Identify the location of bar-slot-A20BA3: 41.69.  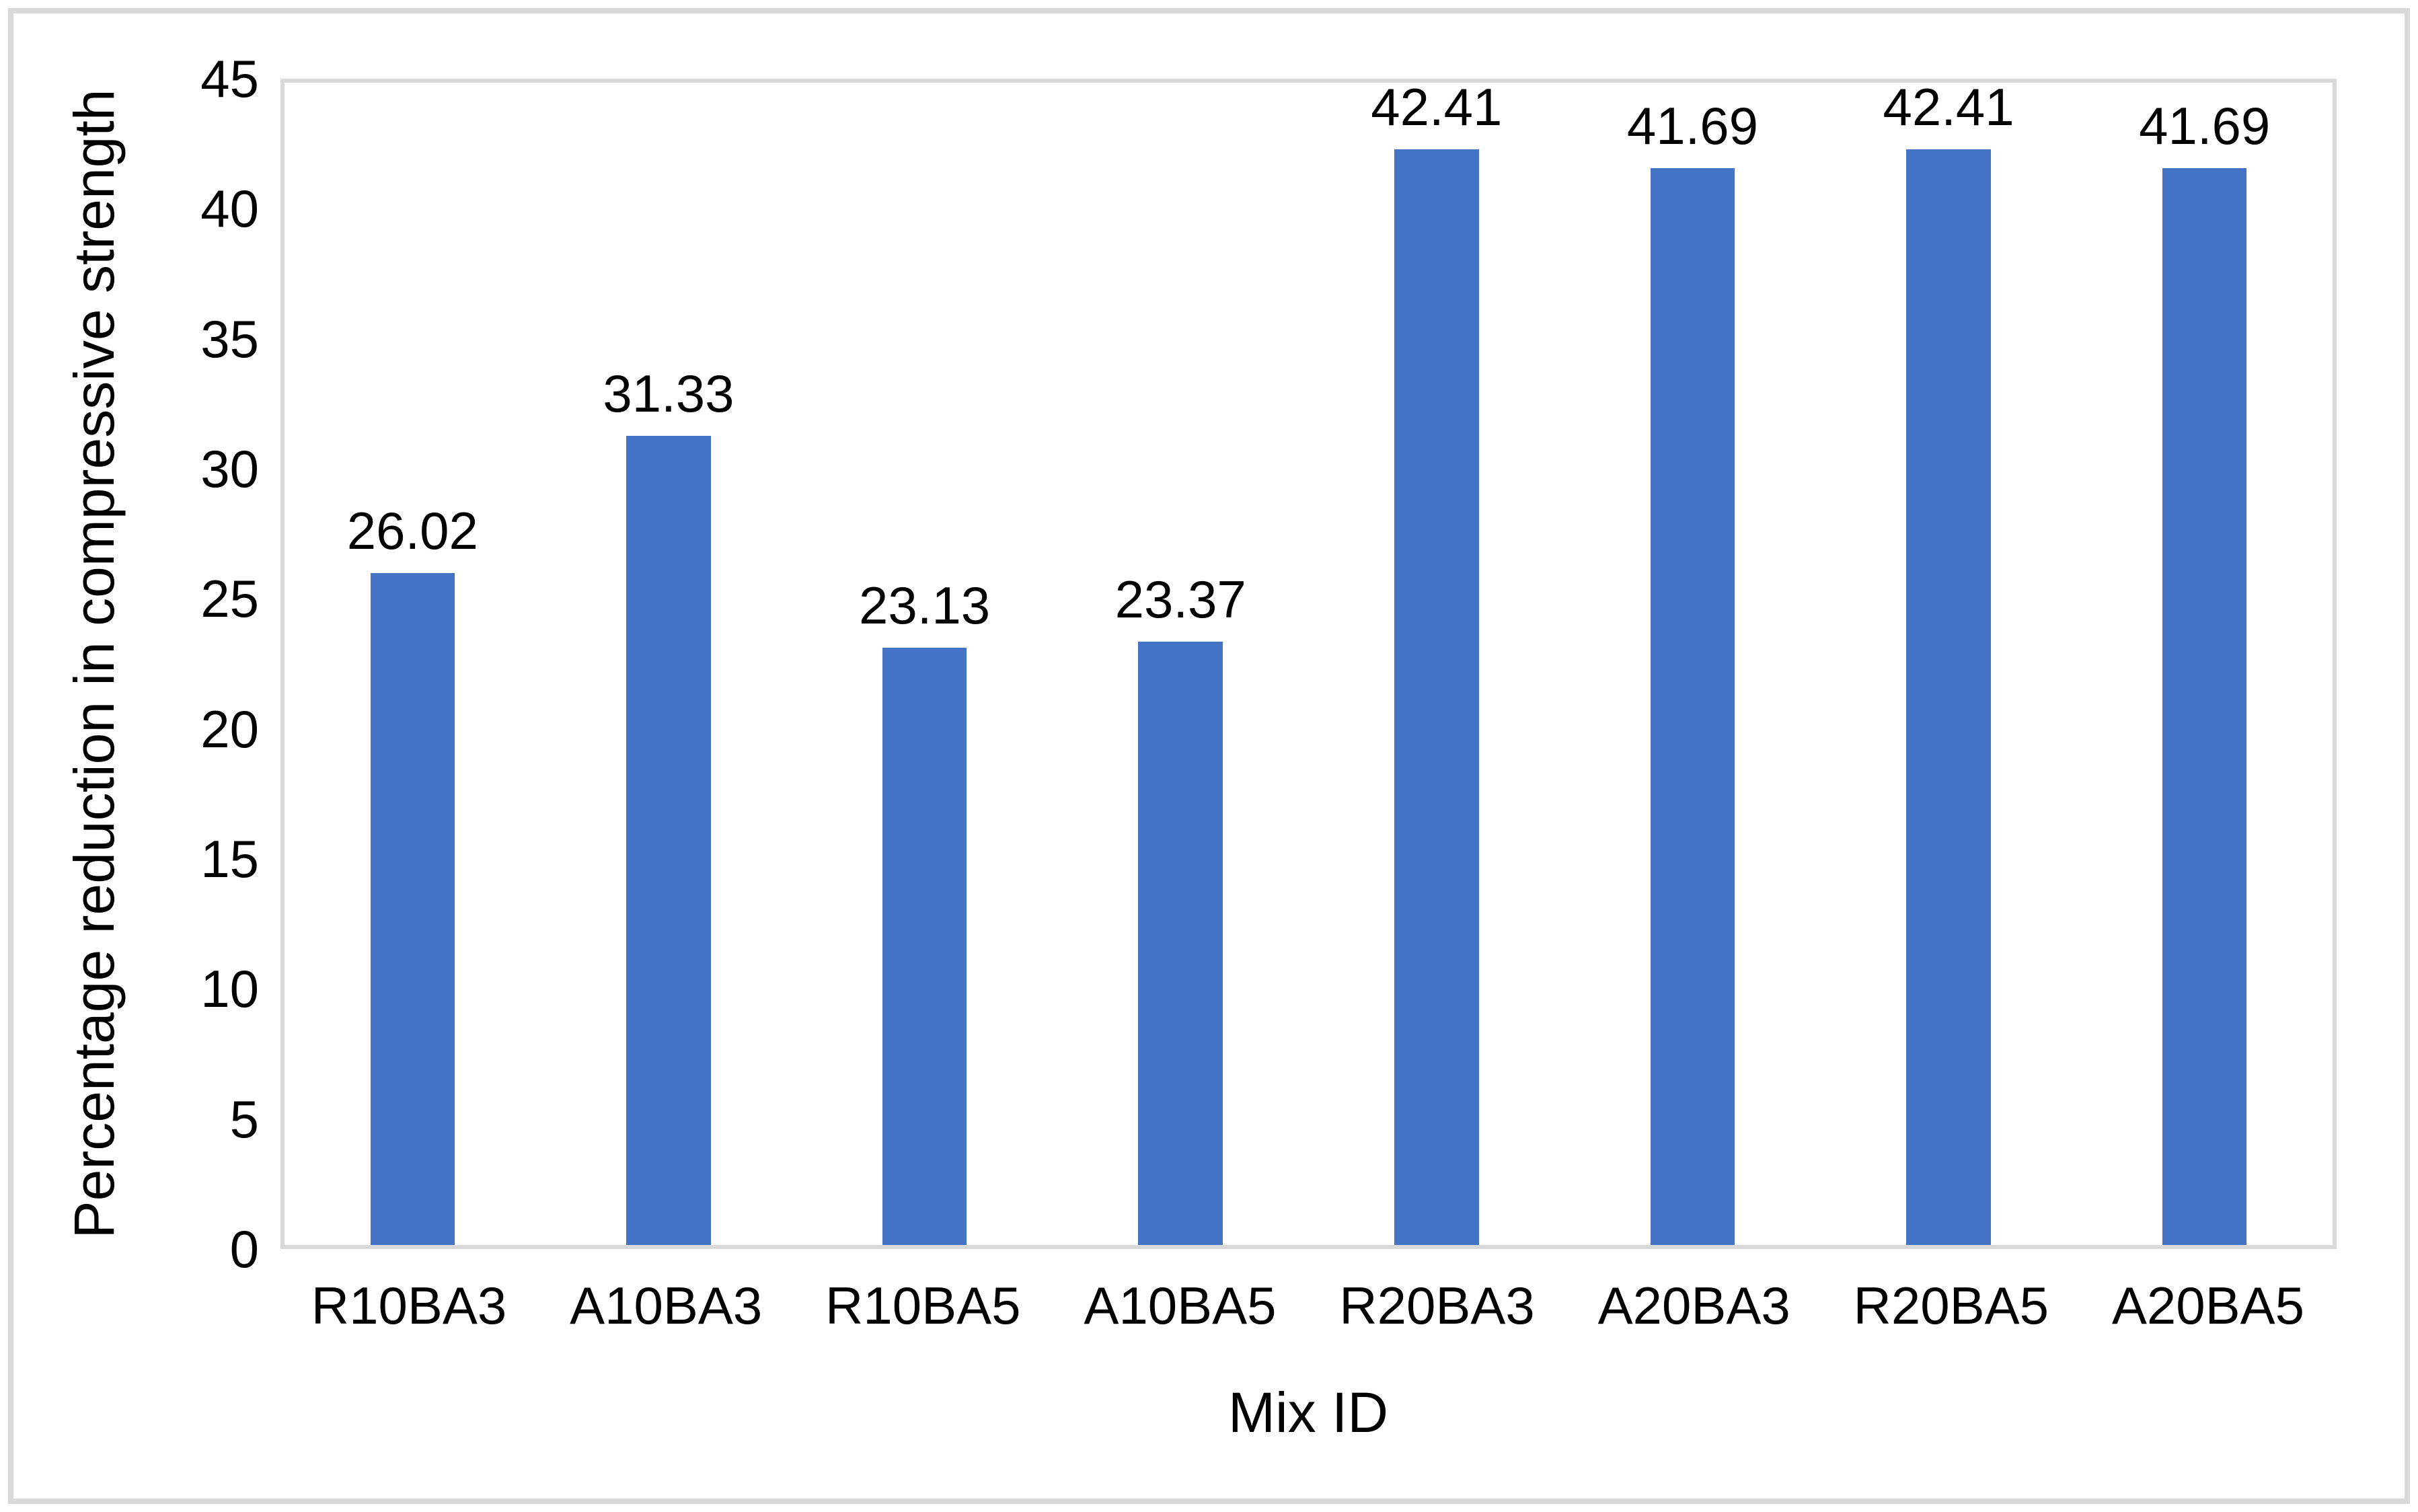
(1692, 664).